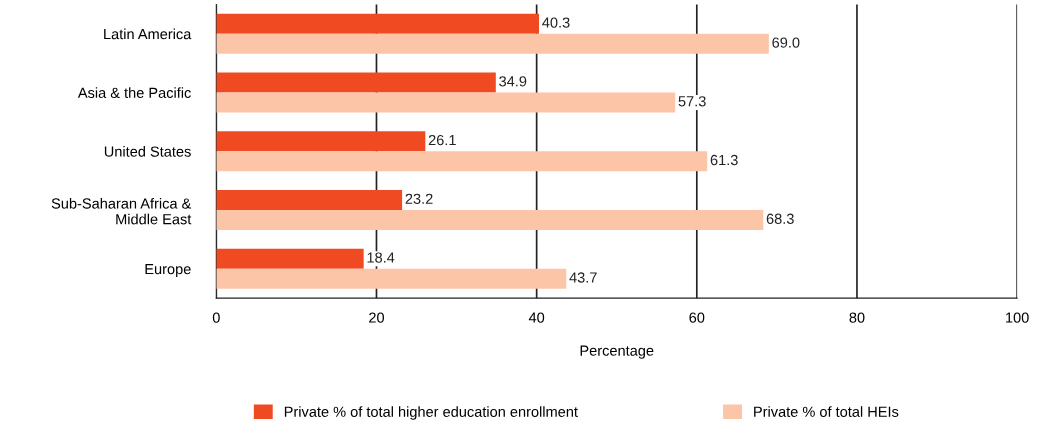 The image size is (1040, 445). Describe the element at coordinates (724, 160) in the screenshot. I see `data-label: 61.3` at that location.